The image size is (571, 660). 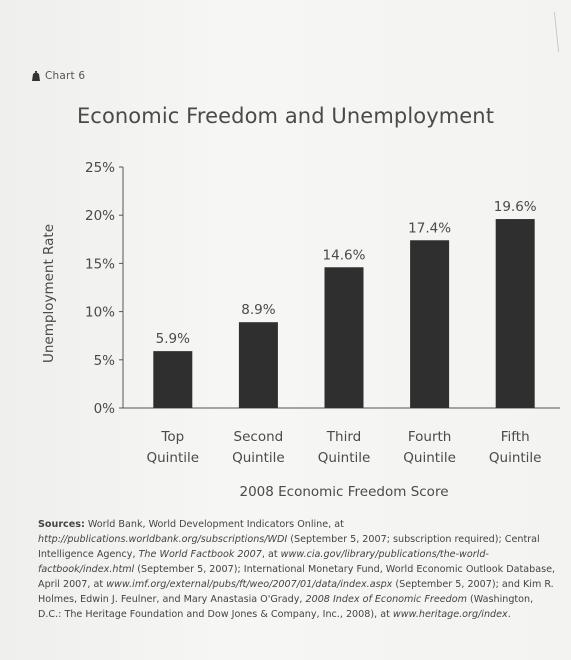 What do you see at coordinates (515, 458) in the screenshot?
I see `x-tick-label-5: Quintile` at bounding box center [515, 458].